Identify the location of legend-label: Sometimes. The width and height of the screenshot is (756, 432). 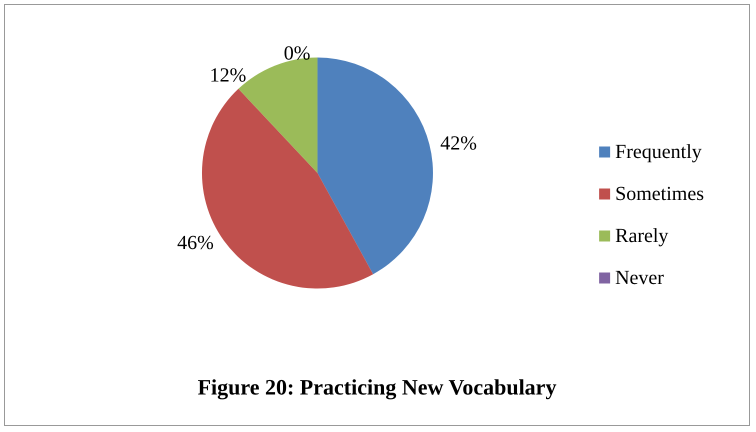
(659, 194).